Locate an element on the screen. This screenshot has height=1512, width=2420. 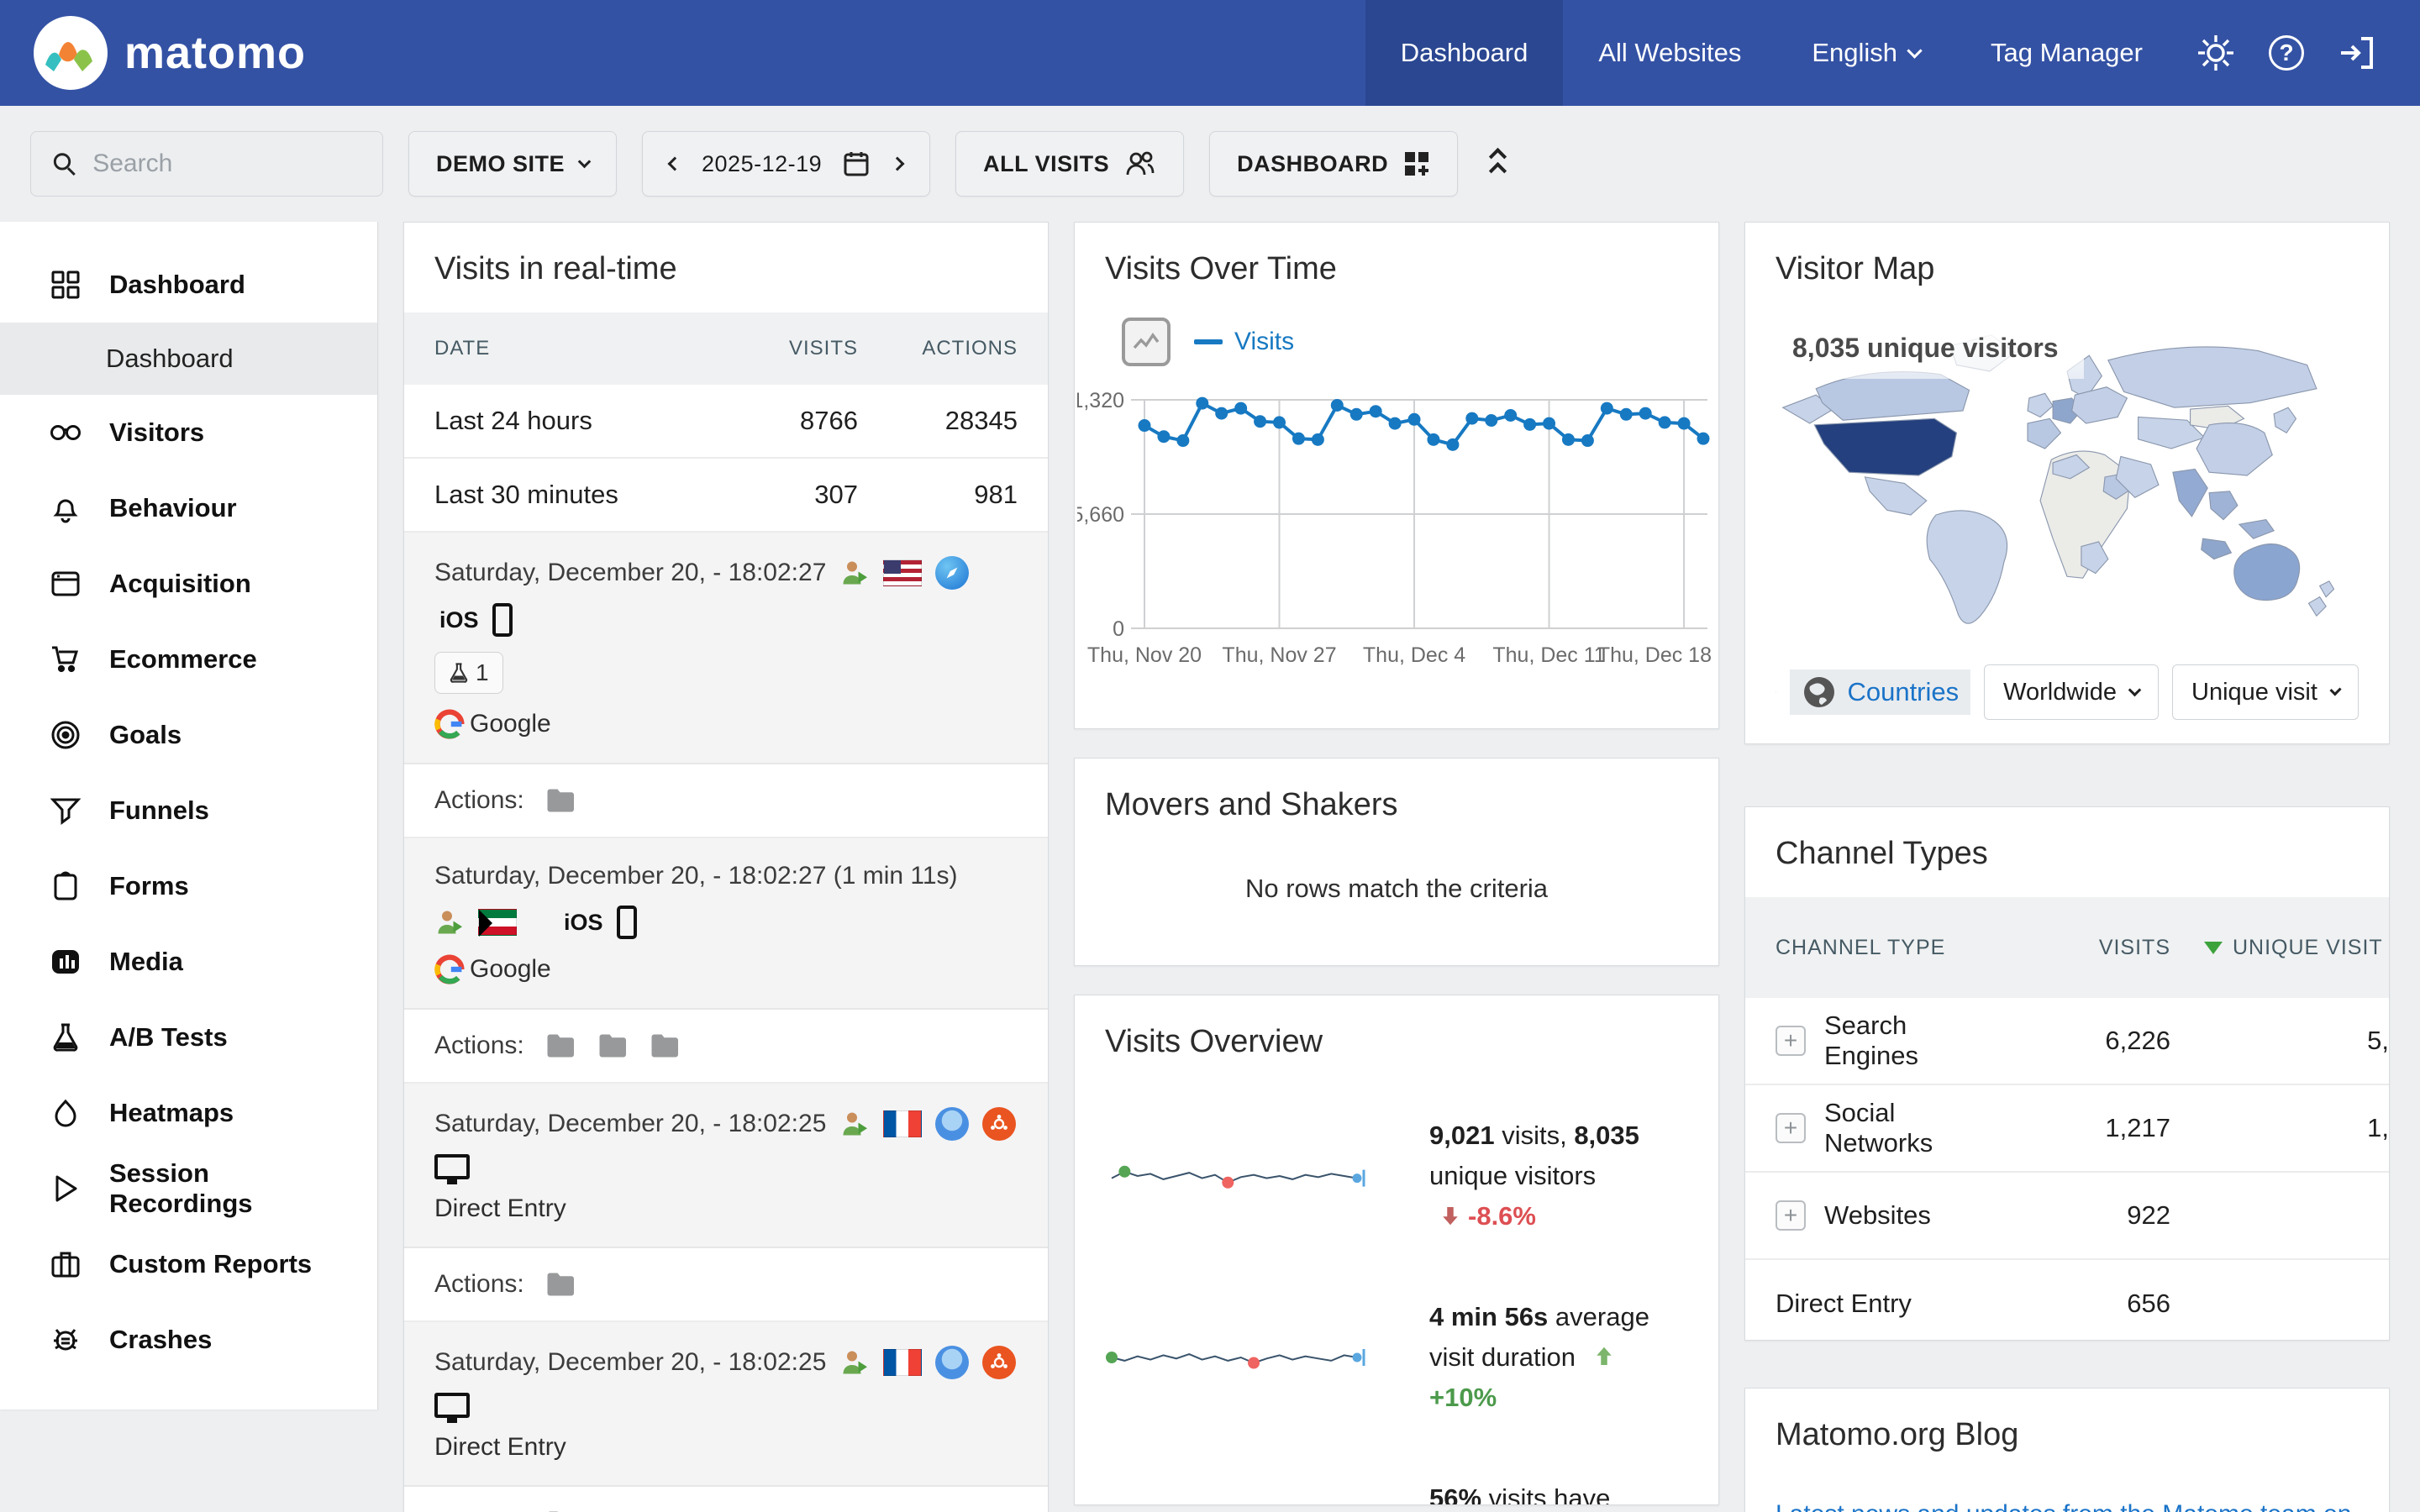
sidebar-item-ab-tests: A/B Tests is located at coordinates (188, 1037).